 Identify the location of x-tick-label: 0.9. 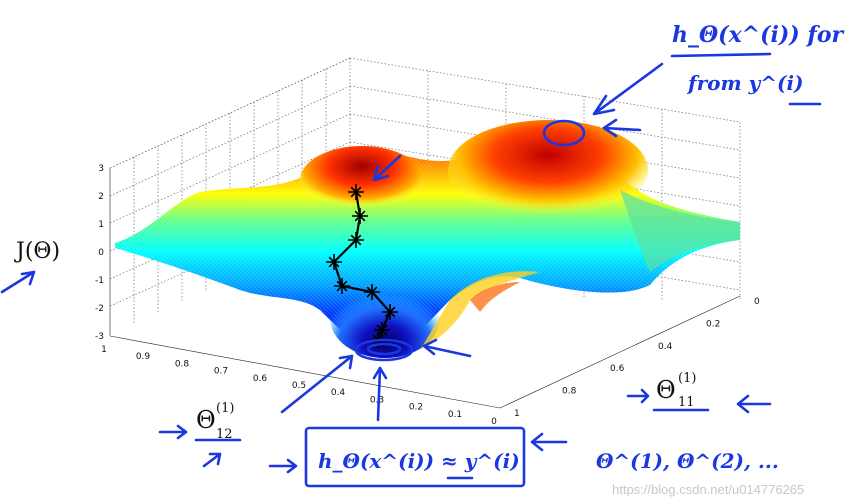
(143, 357).